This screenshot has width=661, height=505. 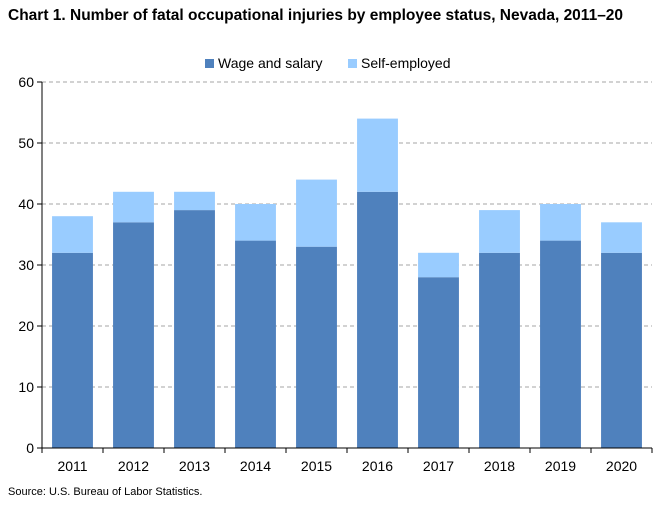 I want to click on x-tick-label: 2019, so click(x=560, y=466).